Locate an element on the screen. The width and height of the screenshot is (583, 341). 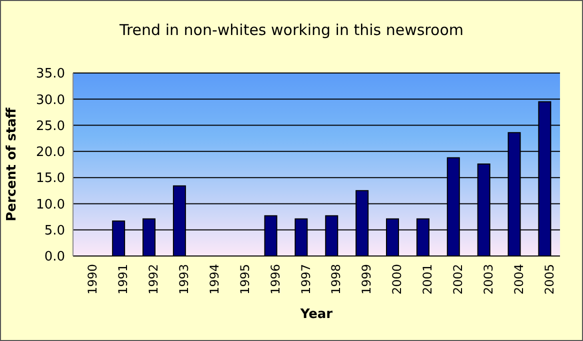
x-tick-label: 2004 is located at coordinates (519, 279).